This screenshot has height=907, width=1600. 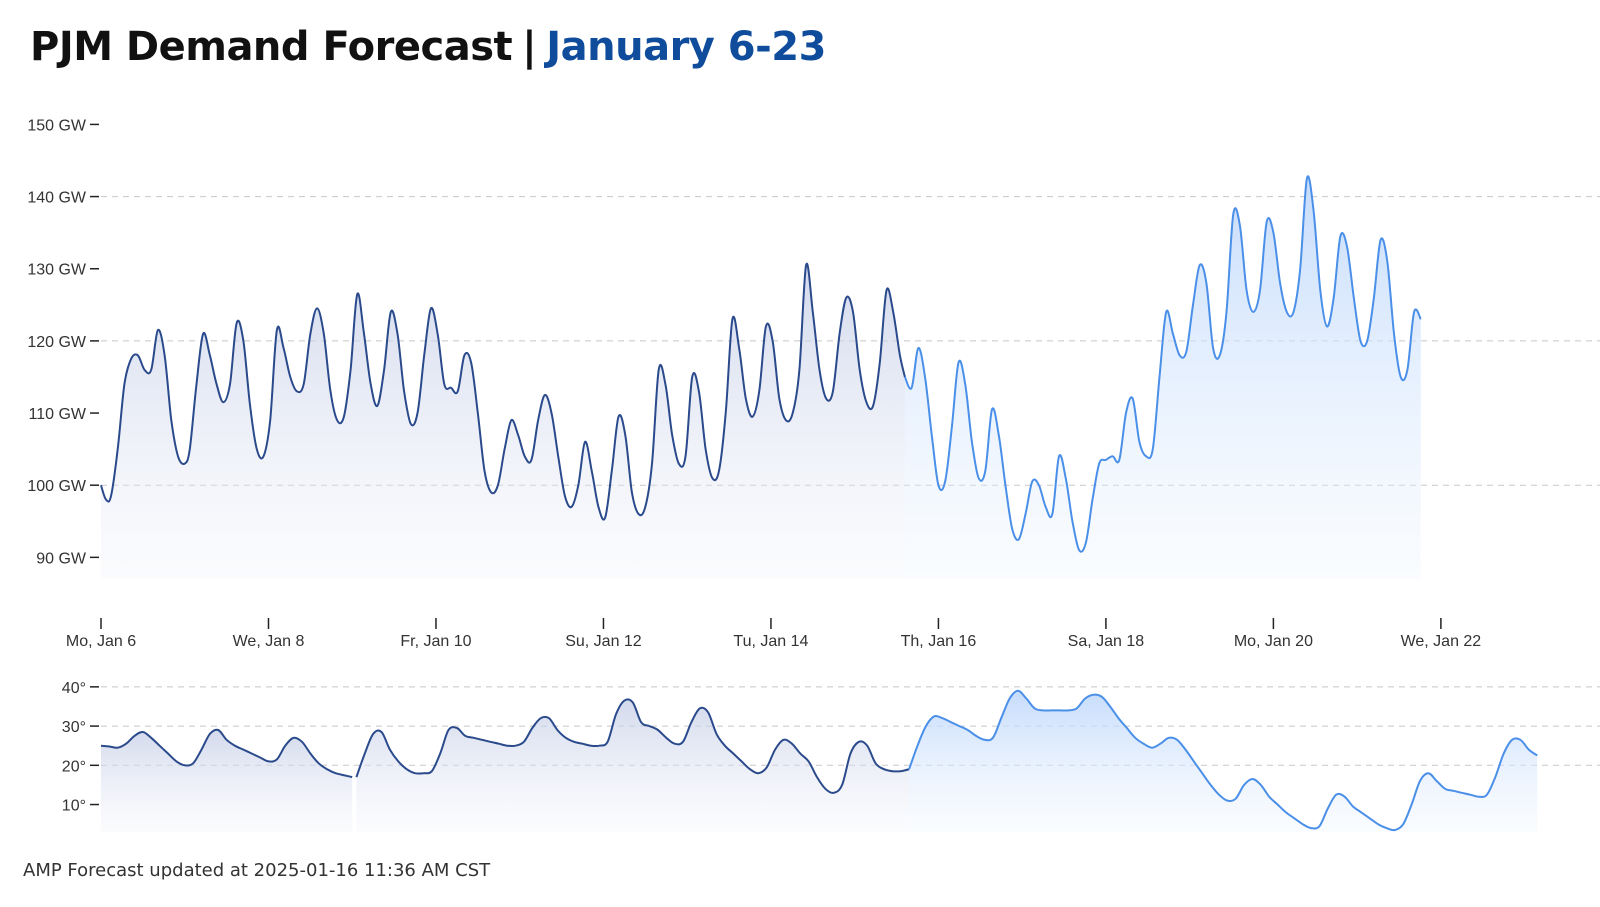 I want to click on demand-ytick-label: 140 GW, so click(x=57, y=198).